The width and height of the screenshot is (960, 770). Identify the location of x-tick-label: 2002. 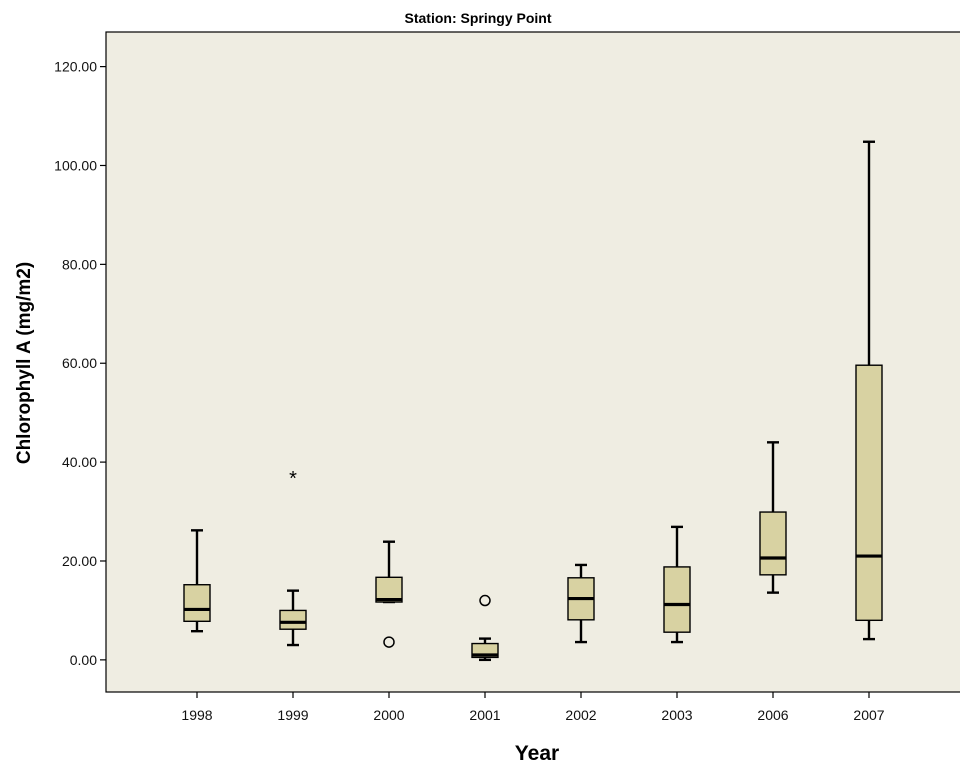
(580, 715).